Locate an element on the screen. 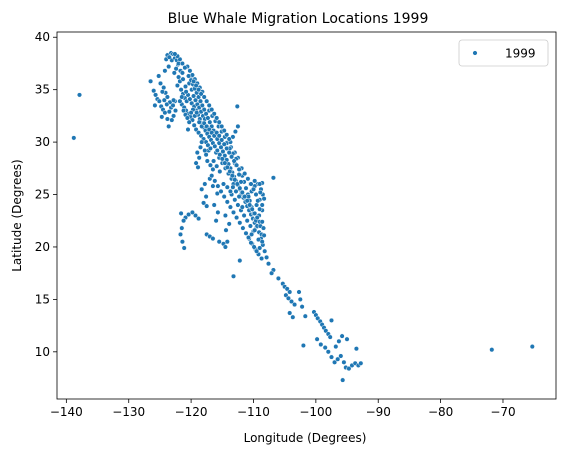 This screenshot has height=455, width=562. x-tick-label: −80 is located at coordinates (440, 412).